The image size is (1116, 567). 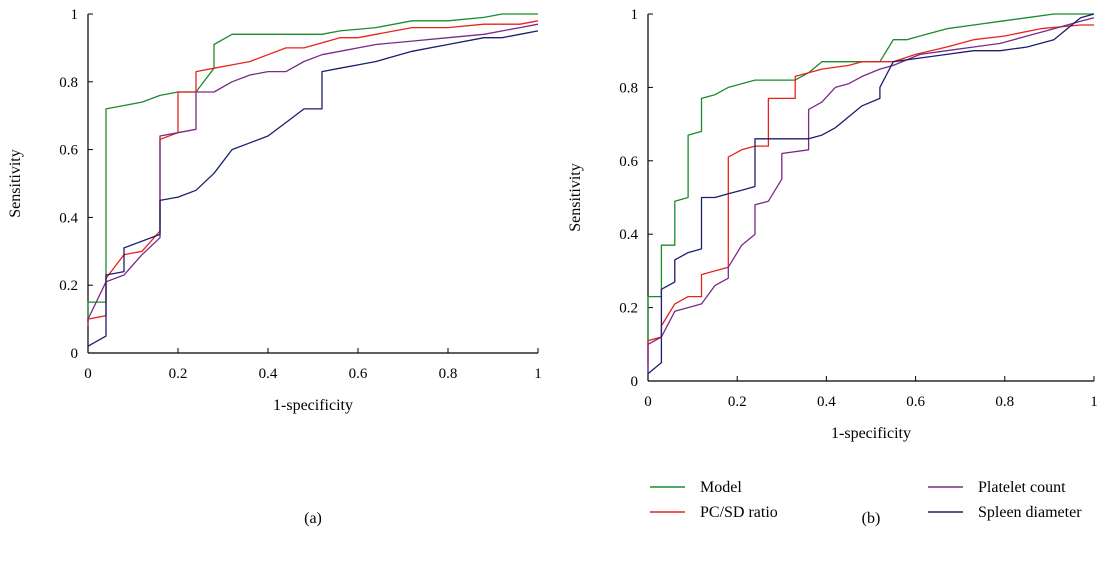 What do you see at coordinates (1030, 512) in the screenshot?
I see `legend-label-spleen-diameter: Spleen diameter` at bounding box center [1030, 512].